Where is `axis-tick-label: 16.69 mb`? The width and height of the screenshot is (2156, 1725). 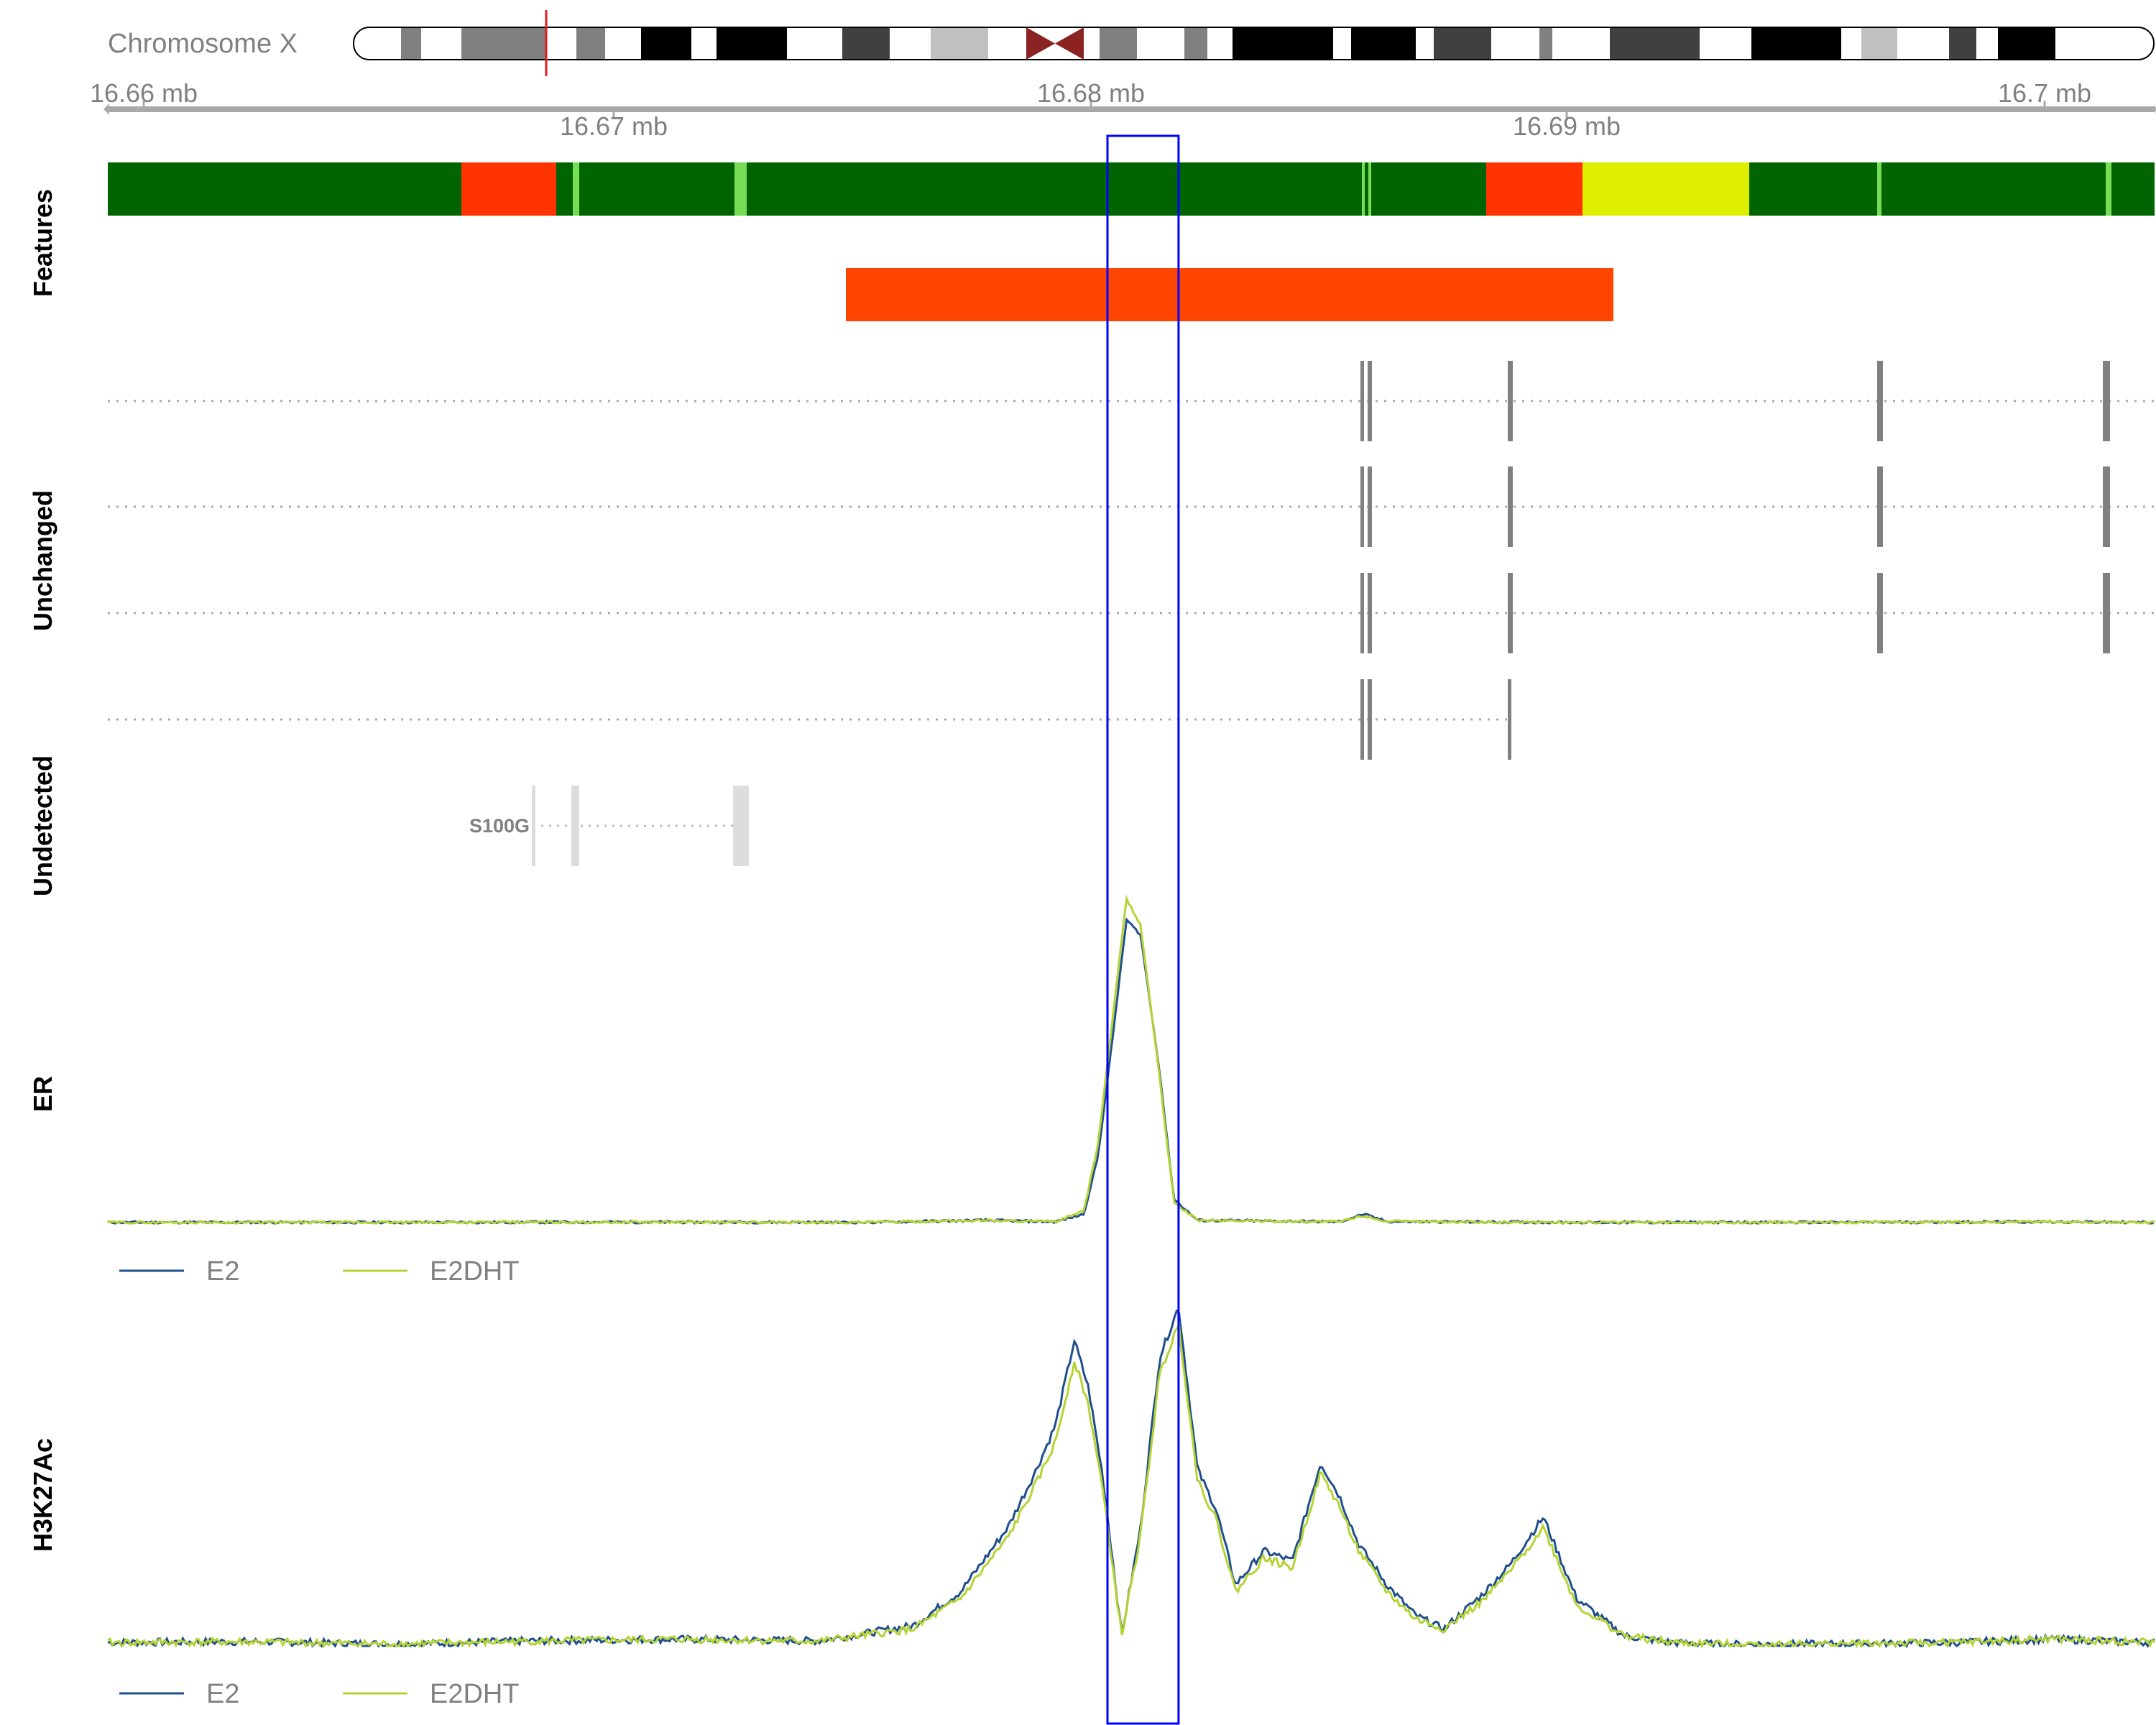 axis-tick-label: 16.69 mb is located at coordinates (1567, 126).